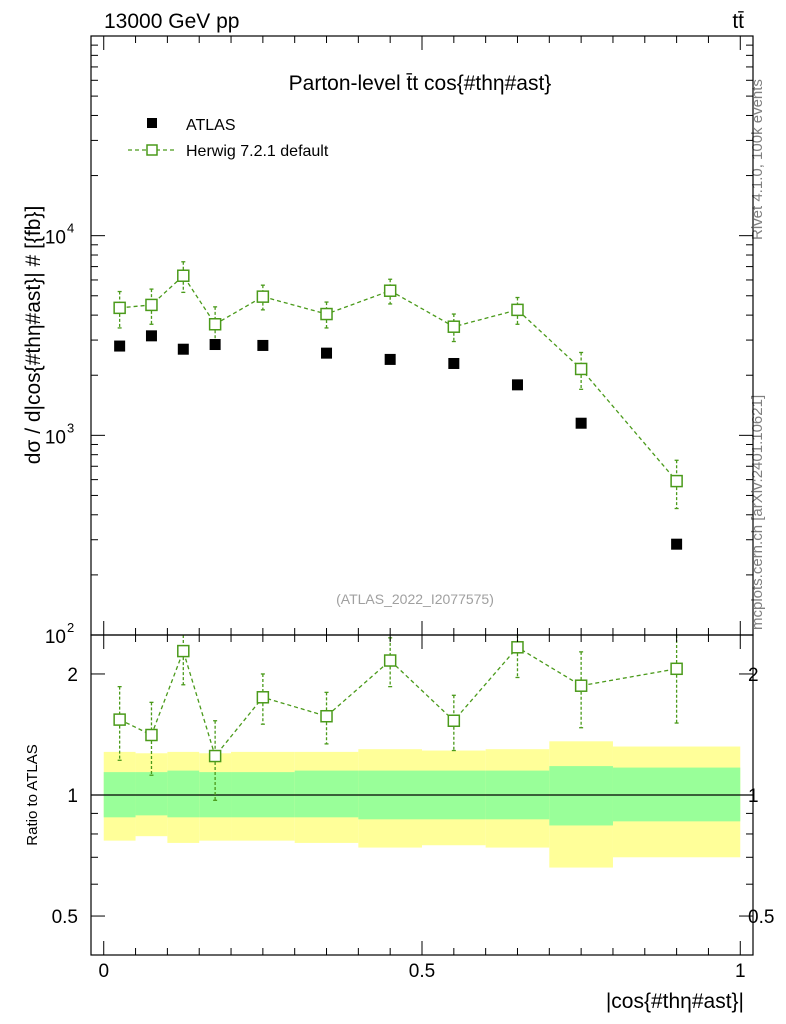 The height and width of the screenshot is (1024, 786). Describe the element at coordinates (740, 971) in the screenshot. I see `x-tick-label: 1` at that location.